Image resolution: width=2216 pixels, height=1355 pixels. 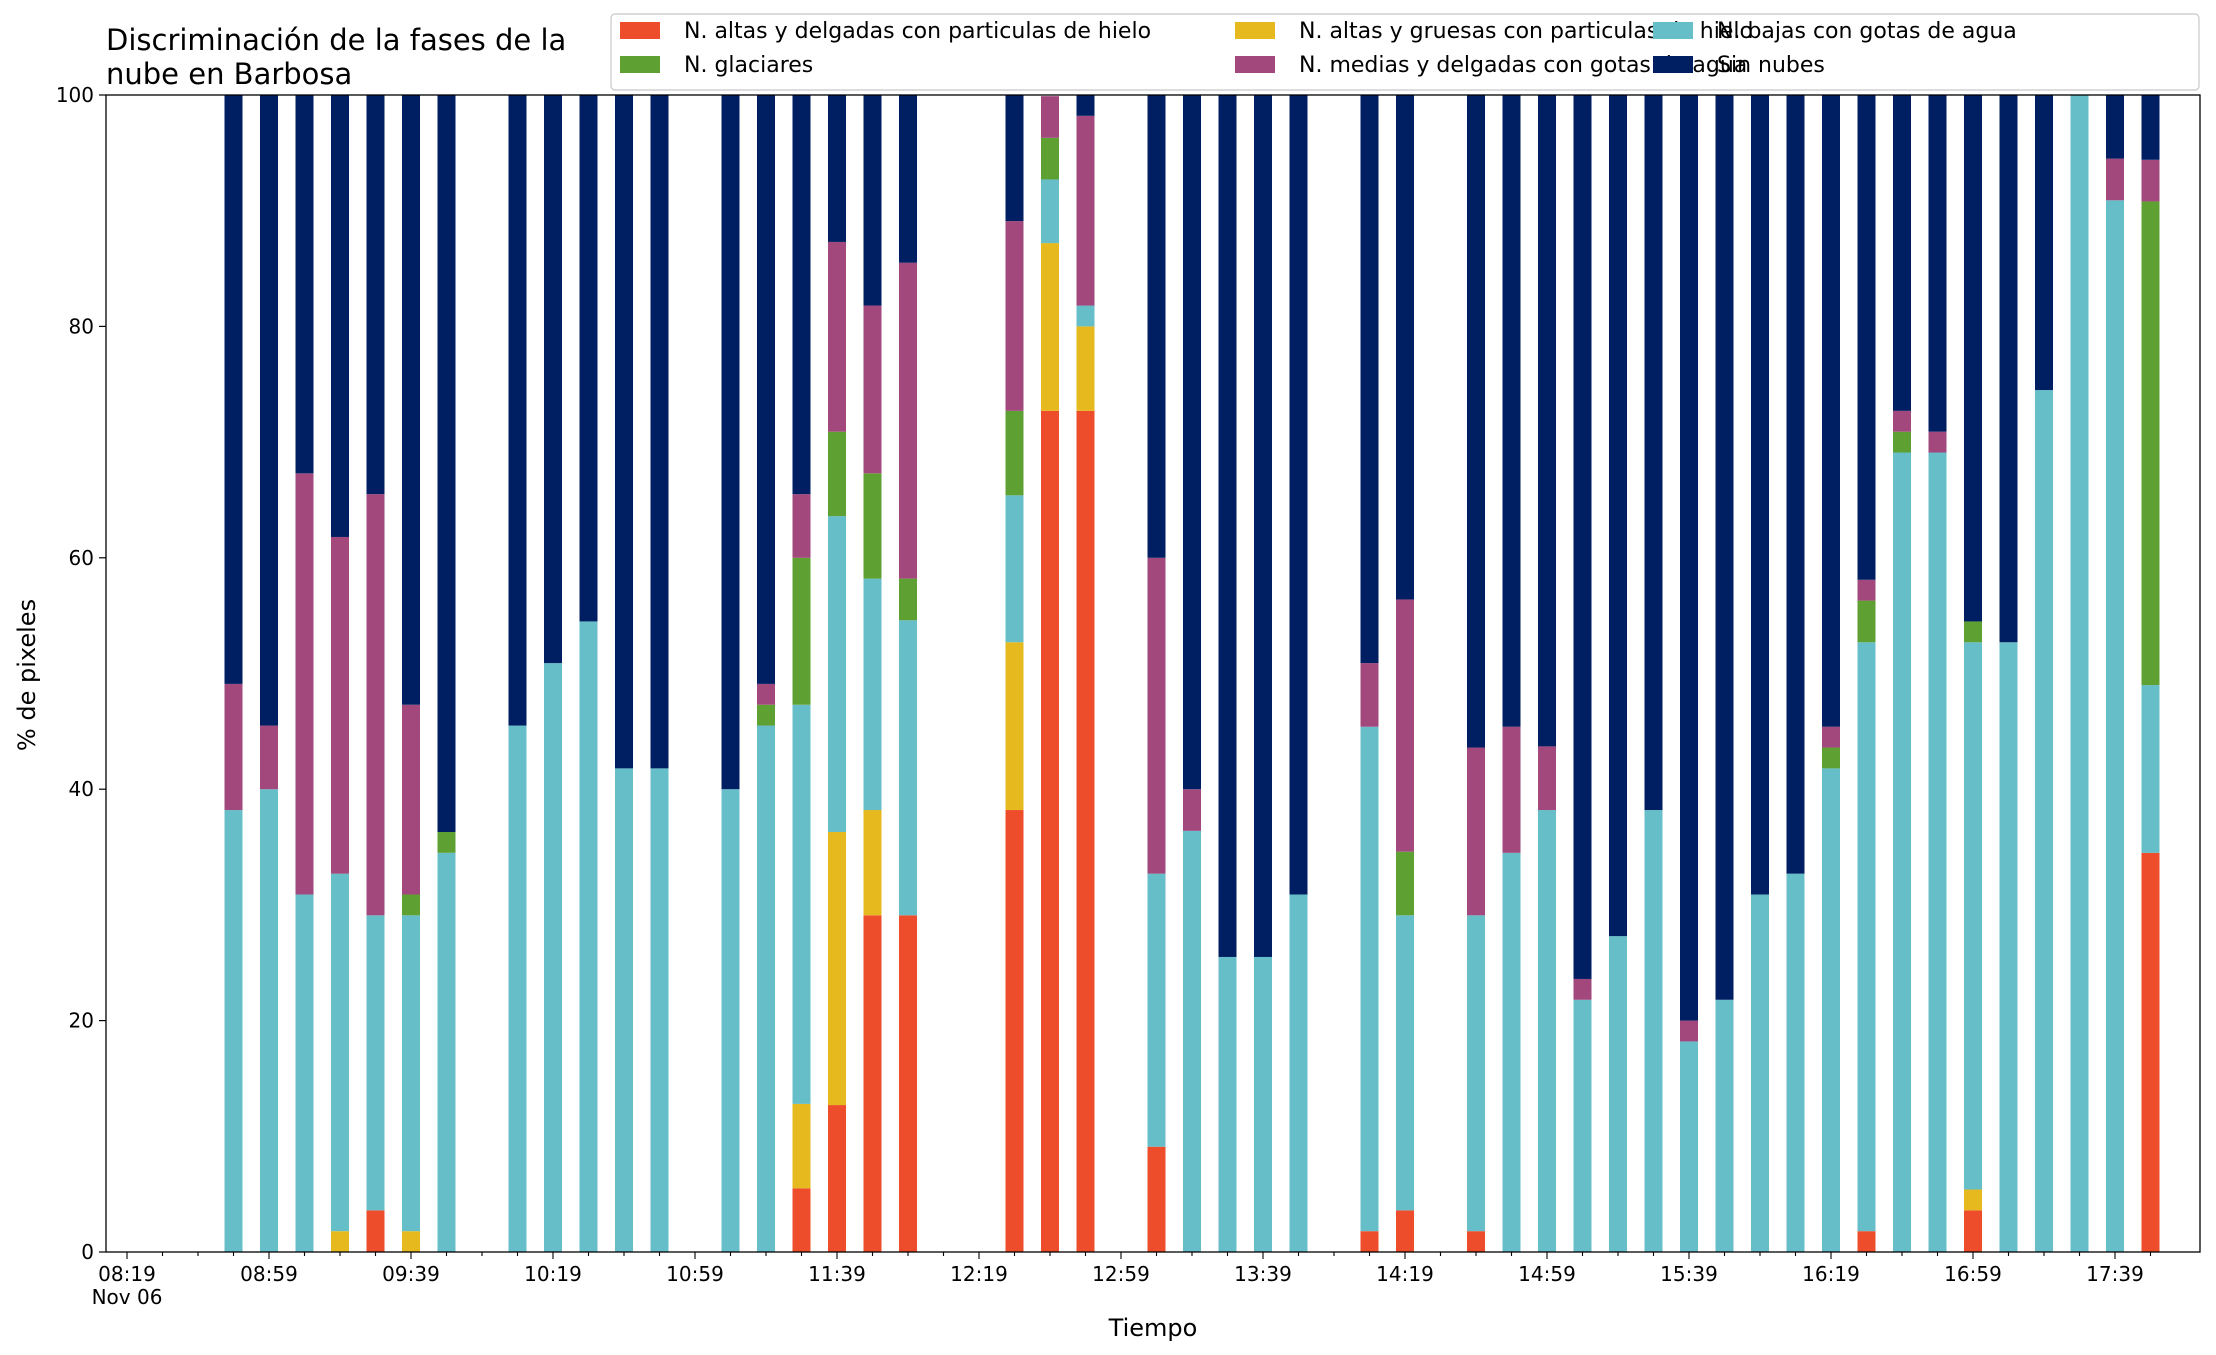 What do you see at coordinates (1263, 1274) in the screenshot?
I see `x-tick-label: 13:39` at bounding box center [1263, 1274].